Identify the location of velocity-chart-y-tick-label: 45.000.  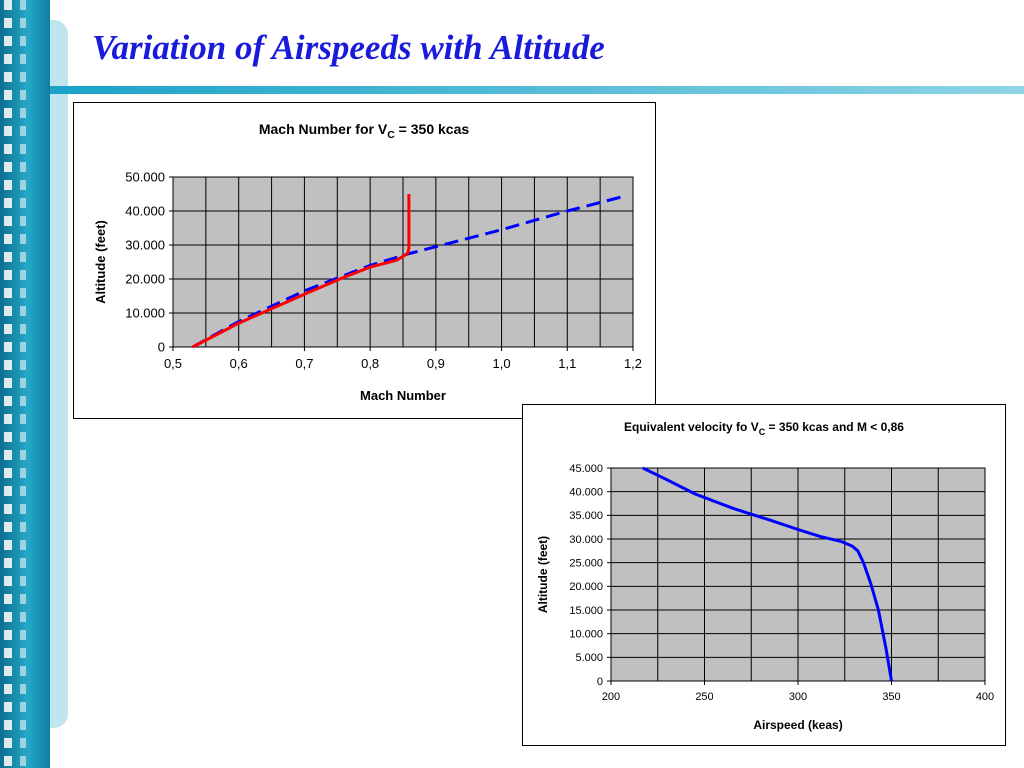
(586, 469).